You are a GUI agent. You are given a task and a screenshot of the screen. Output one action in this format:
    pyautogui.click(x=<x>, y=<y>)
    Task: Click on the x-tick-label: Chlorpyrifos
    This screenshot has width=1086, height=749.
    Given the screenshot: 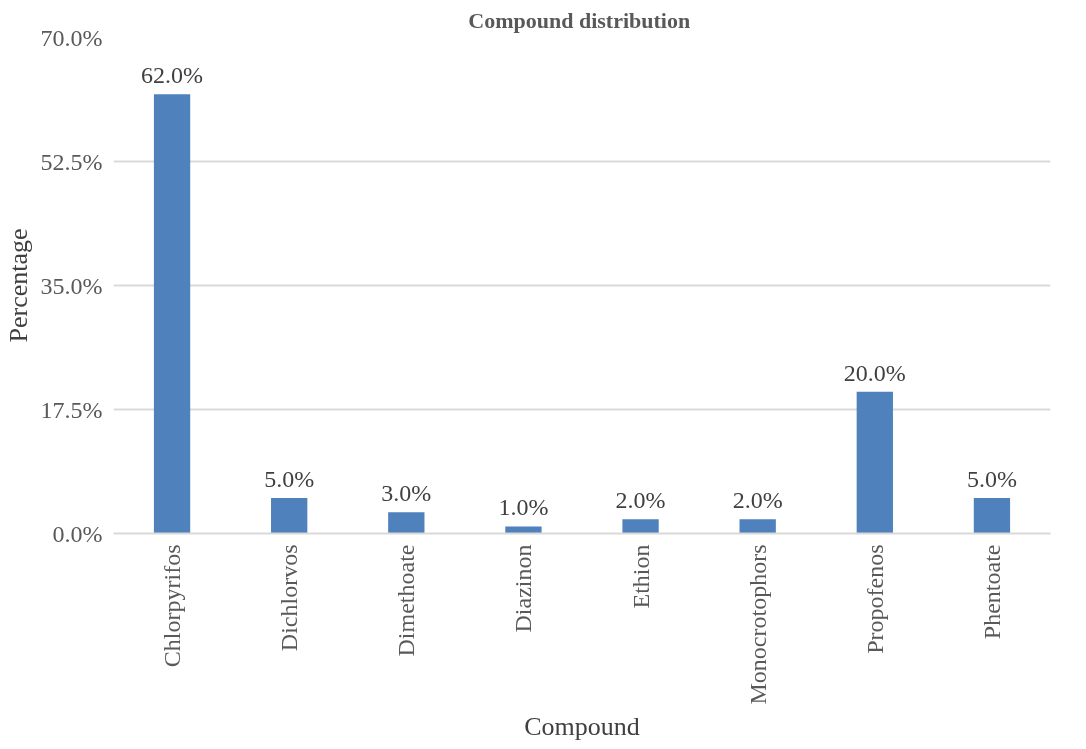 What is the action you would take?
    pyautogui.click(x=172, y=606)
    